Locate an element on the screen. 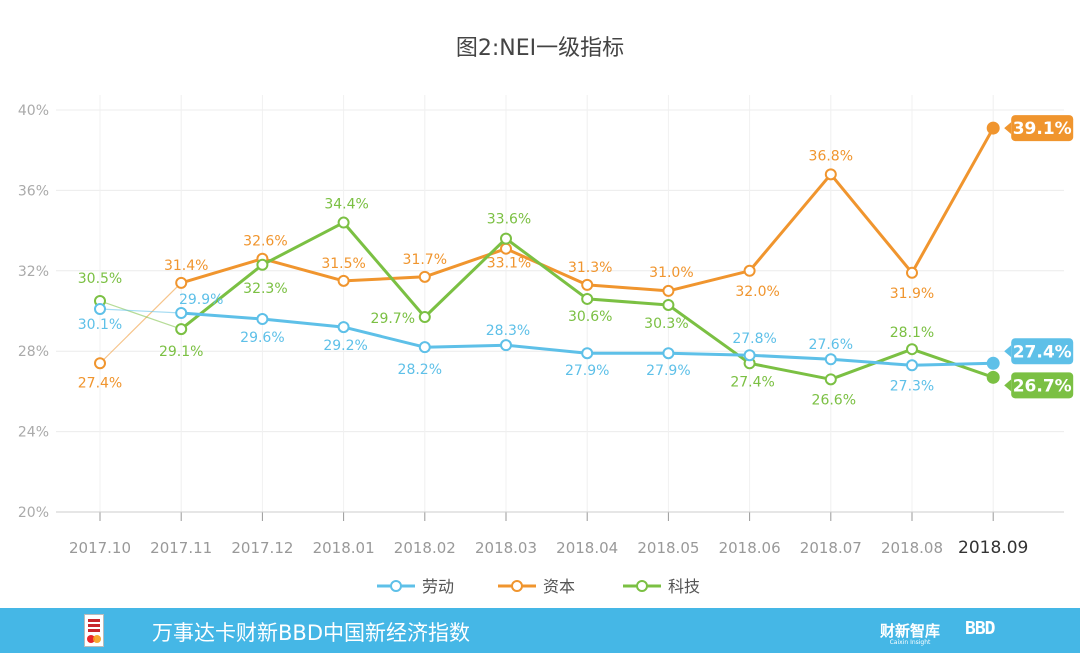 This screenshot has width=1080, height=653. data-label-劳动: 29.6% is located at coordinates (262, 338).